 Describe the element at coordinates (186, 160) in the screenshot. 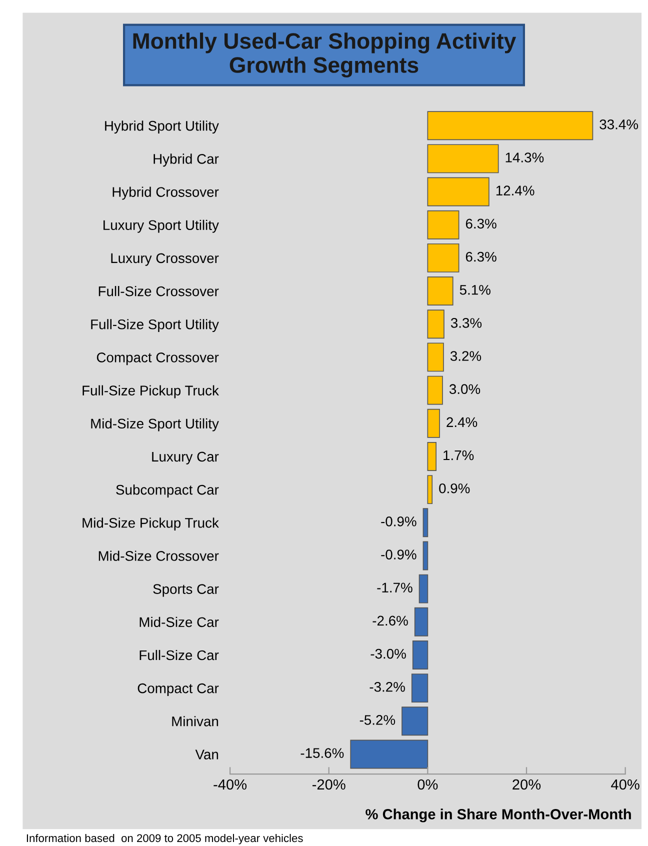

I see `y-tick-label: Hybrid Car` at that location.